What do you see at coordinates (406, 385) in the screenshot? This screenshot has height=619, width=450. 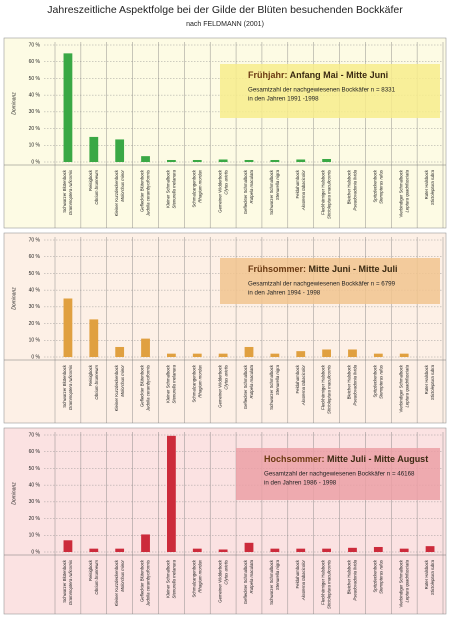 I see `x-tick-label: Leptura quadrifasciata` at bounding box center [406, 385].